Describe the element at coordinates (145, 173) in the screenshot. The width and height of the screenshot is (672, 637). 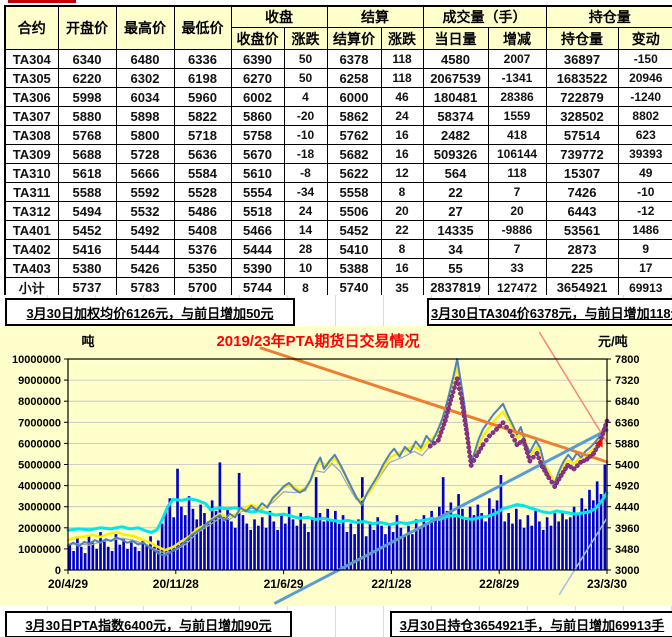
I see `value-cell: 5666` at that location.